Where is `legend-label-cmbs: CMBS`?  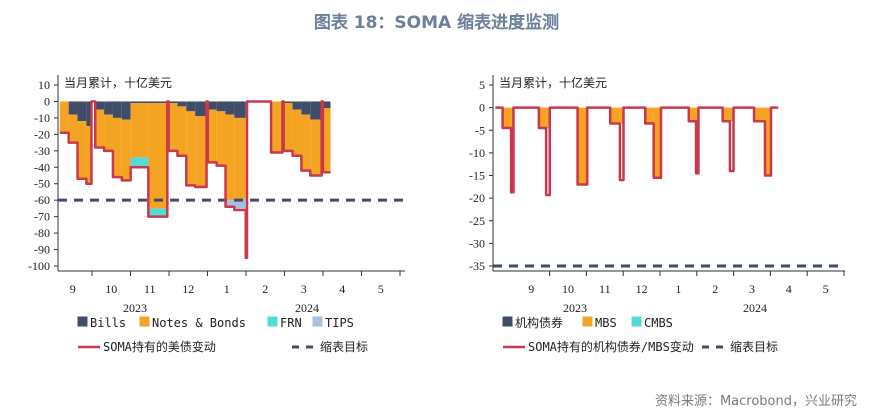
legend-label-cmbs: CMBS is located at coordinates (658, 323).